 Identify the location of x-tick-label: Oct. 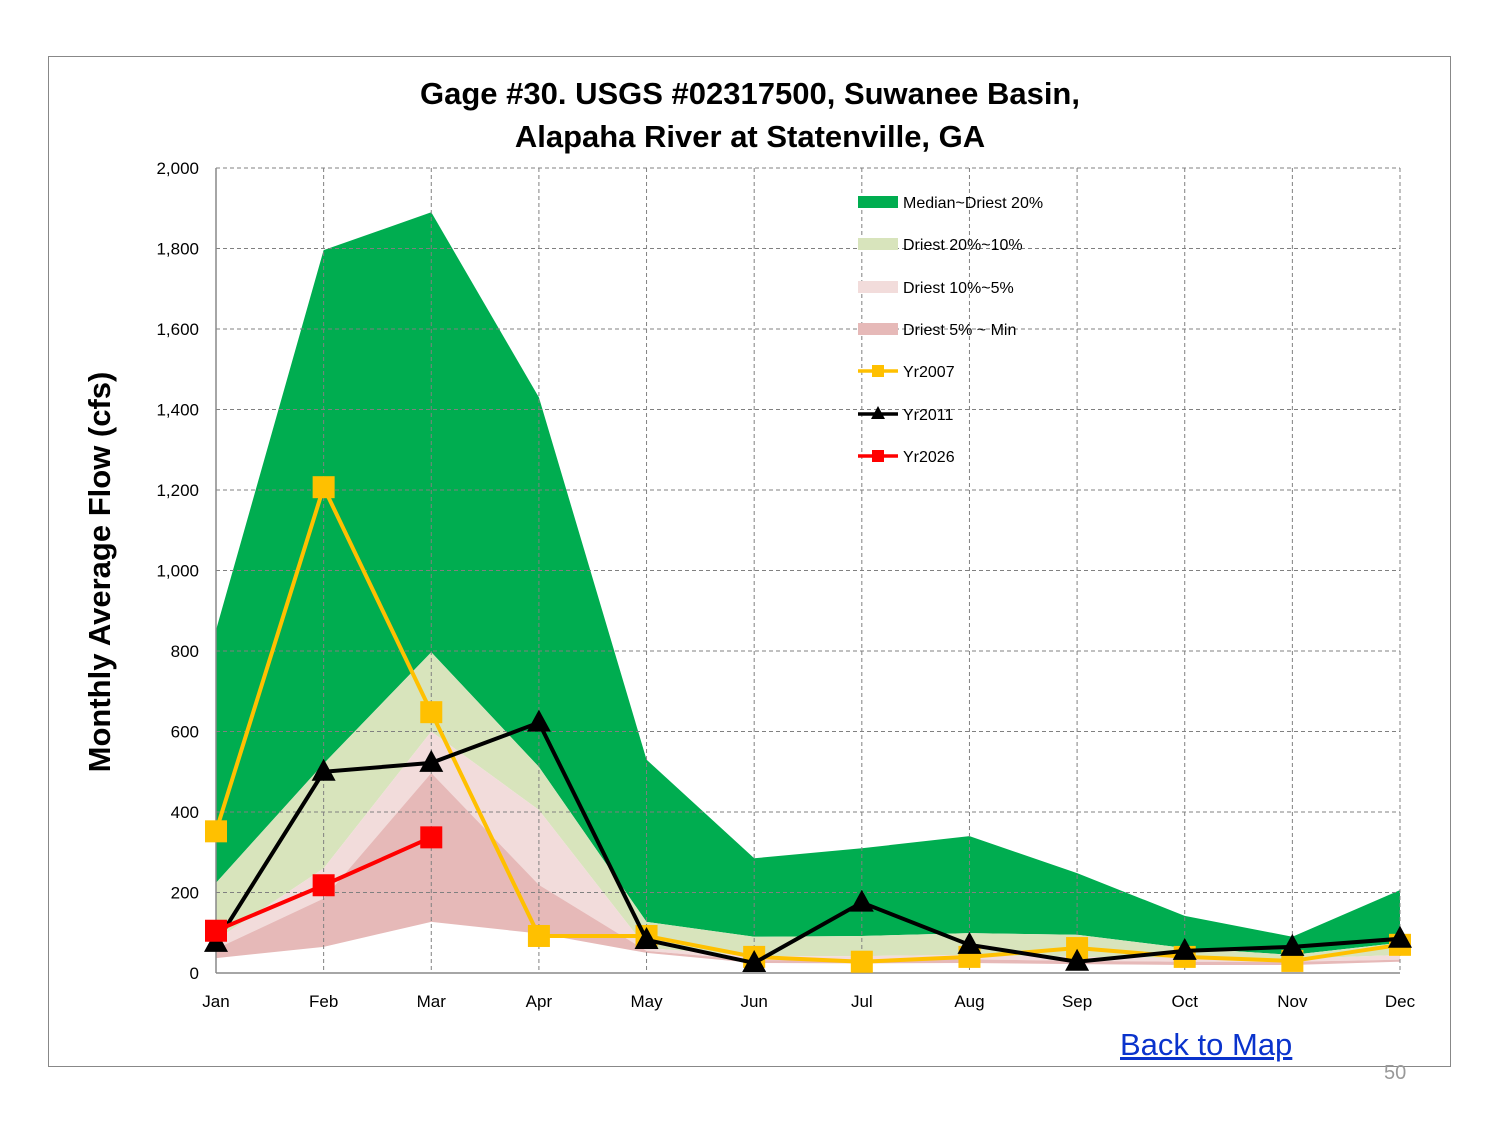
(1185, 1001).